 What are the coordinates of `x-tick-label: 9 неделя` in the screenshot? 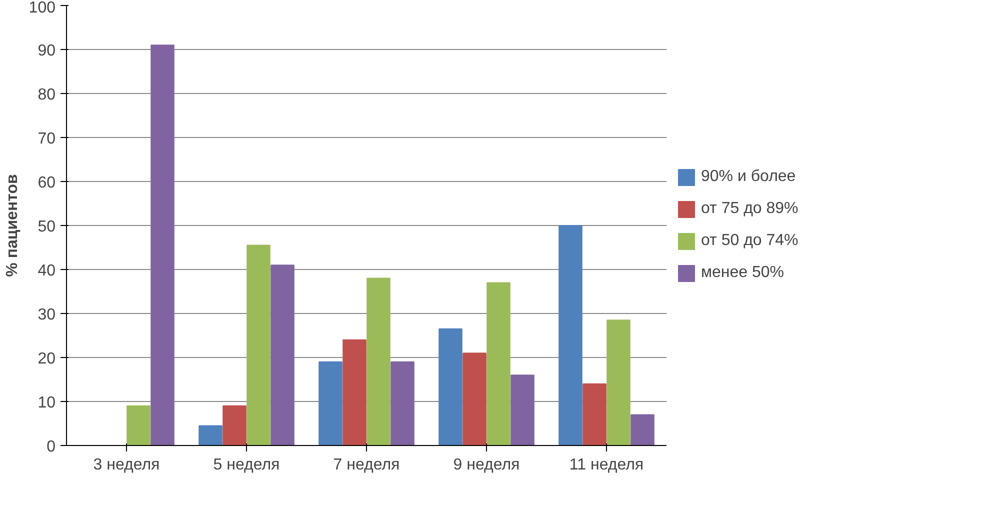 It's located at (486, 465).